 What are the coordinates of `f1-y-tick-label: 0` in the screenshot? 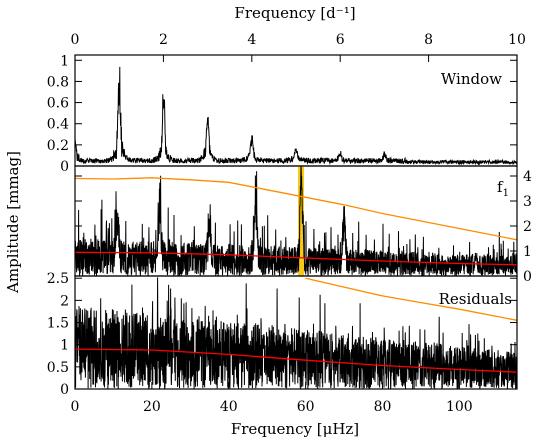 It's located at (527, 277).